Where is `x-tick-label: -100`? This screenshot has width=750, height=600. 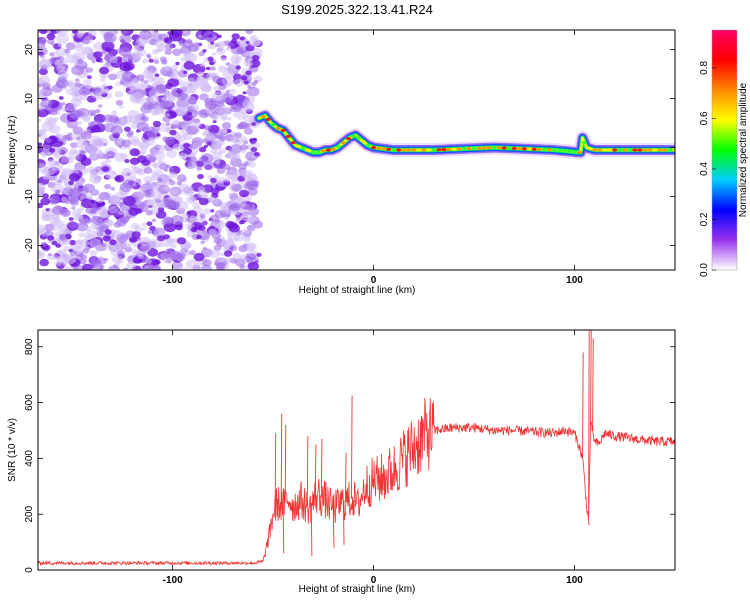 x-tick-label: -100 is located at coordinates (173, 280).